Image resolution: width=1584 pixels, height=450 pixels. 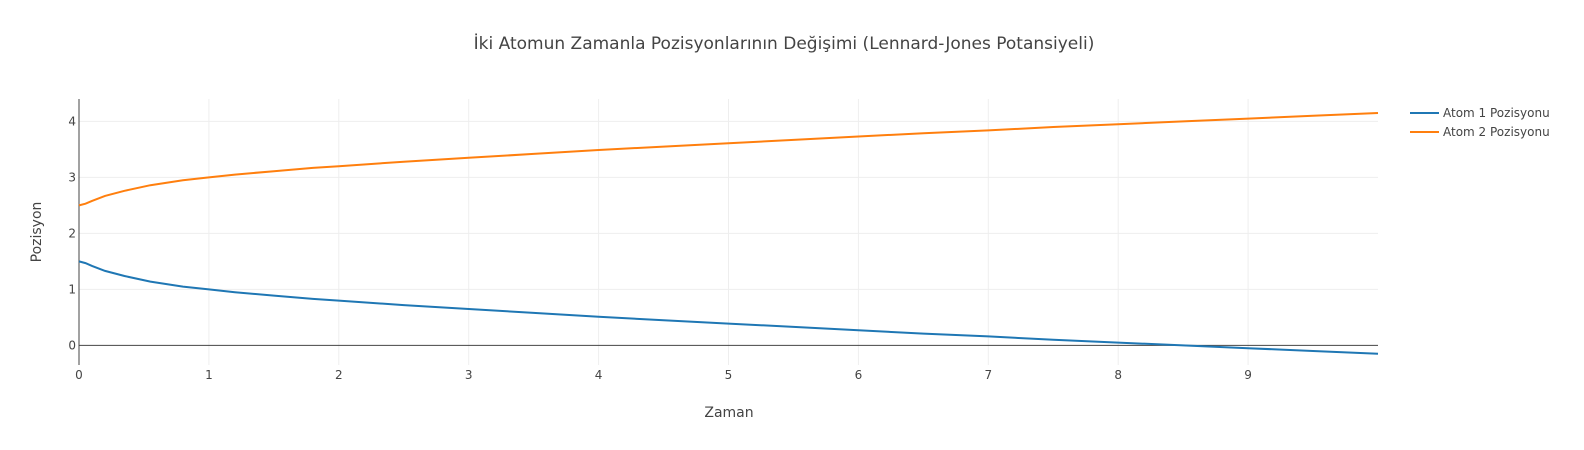 I want to click on x-tick-label: 9, so click(x=1248, y=375).